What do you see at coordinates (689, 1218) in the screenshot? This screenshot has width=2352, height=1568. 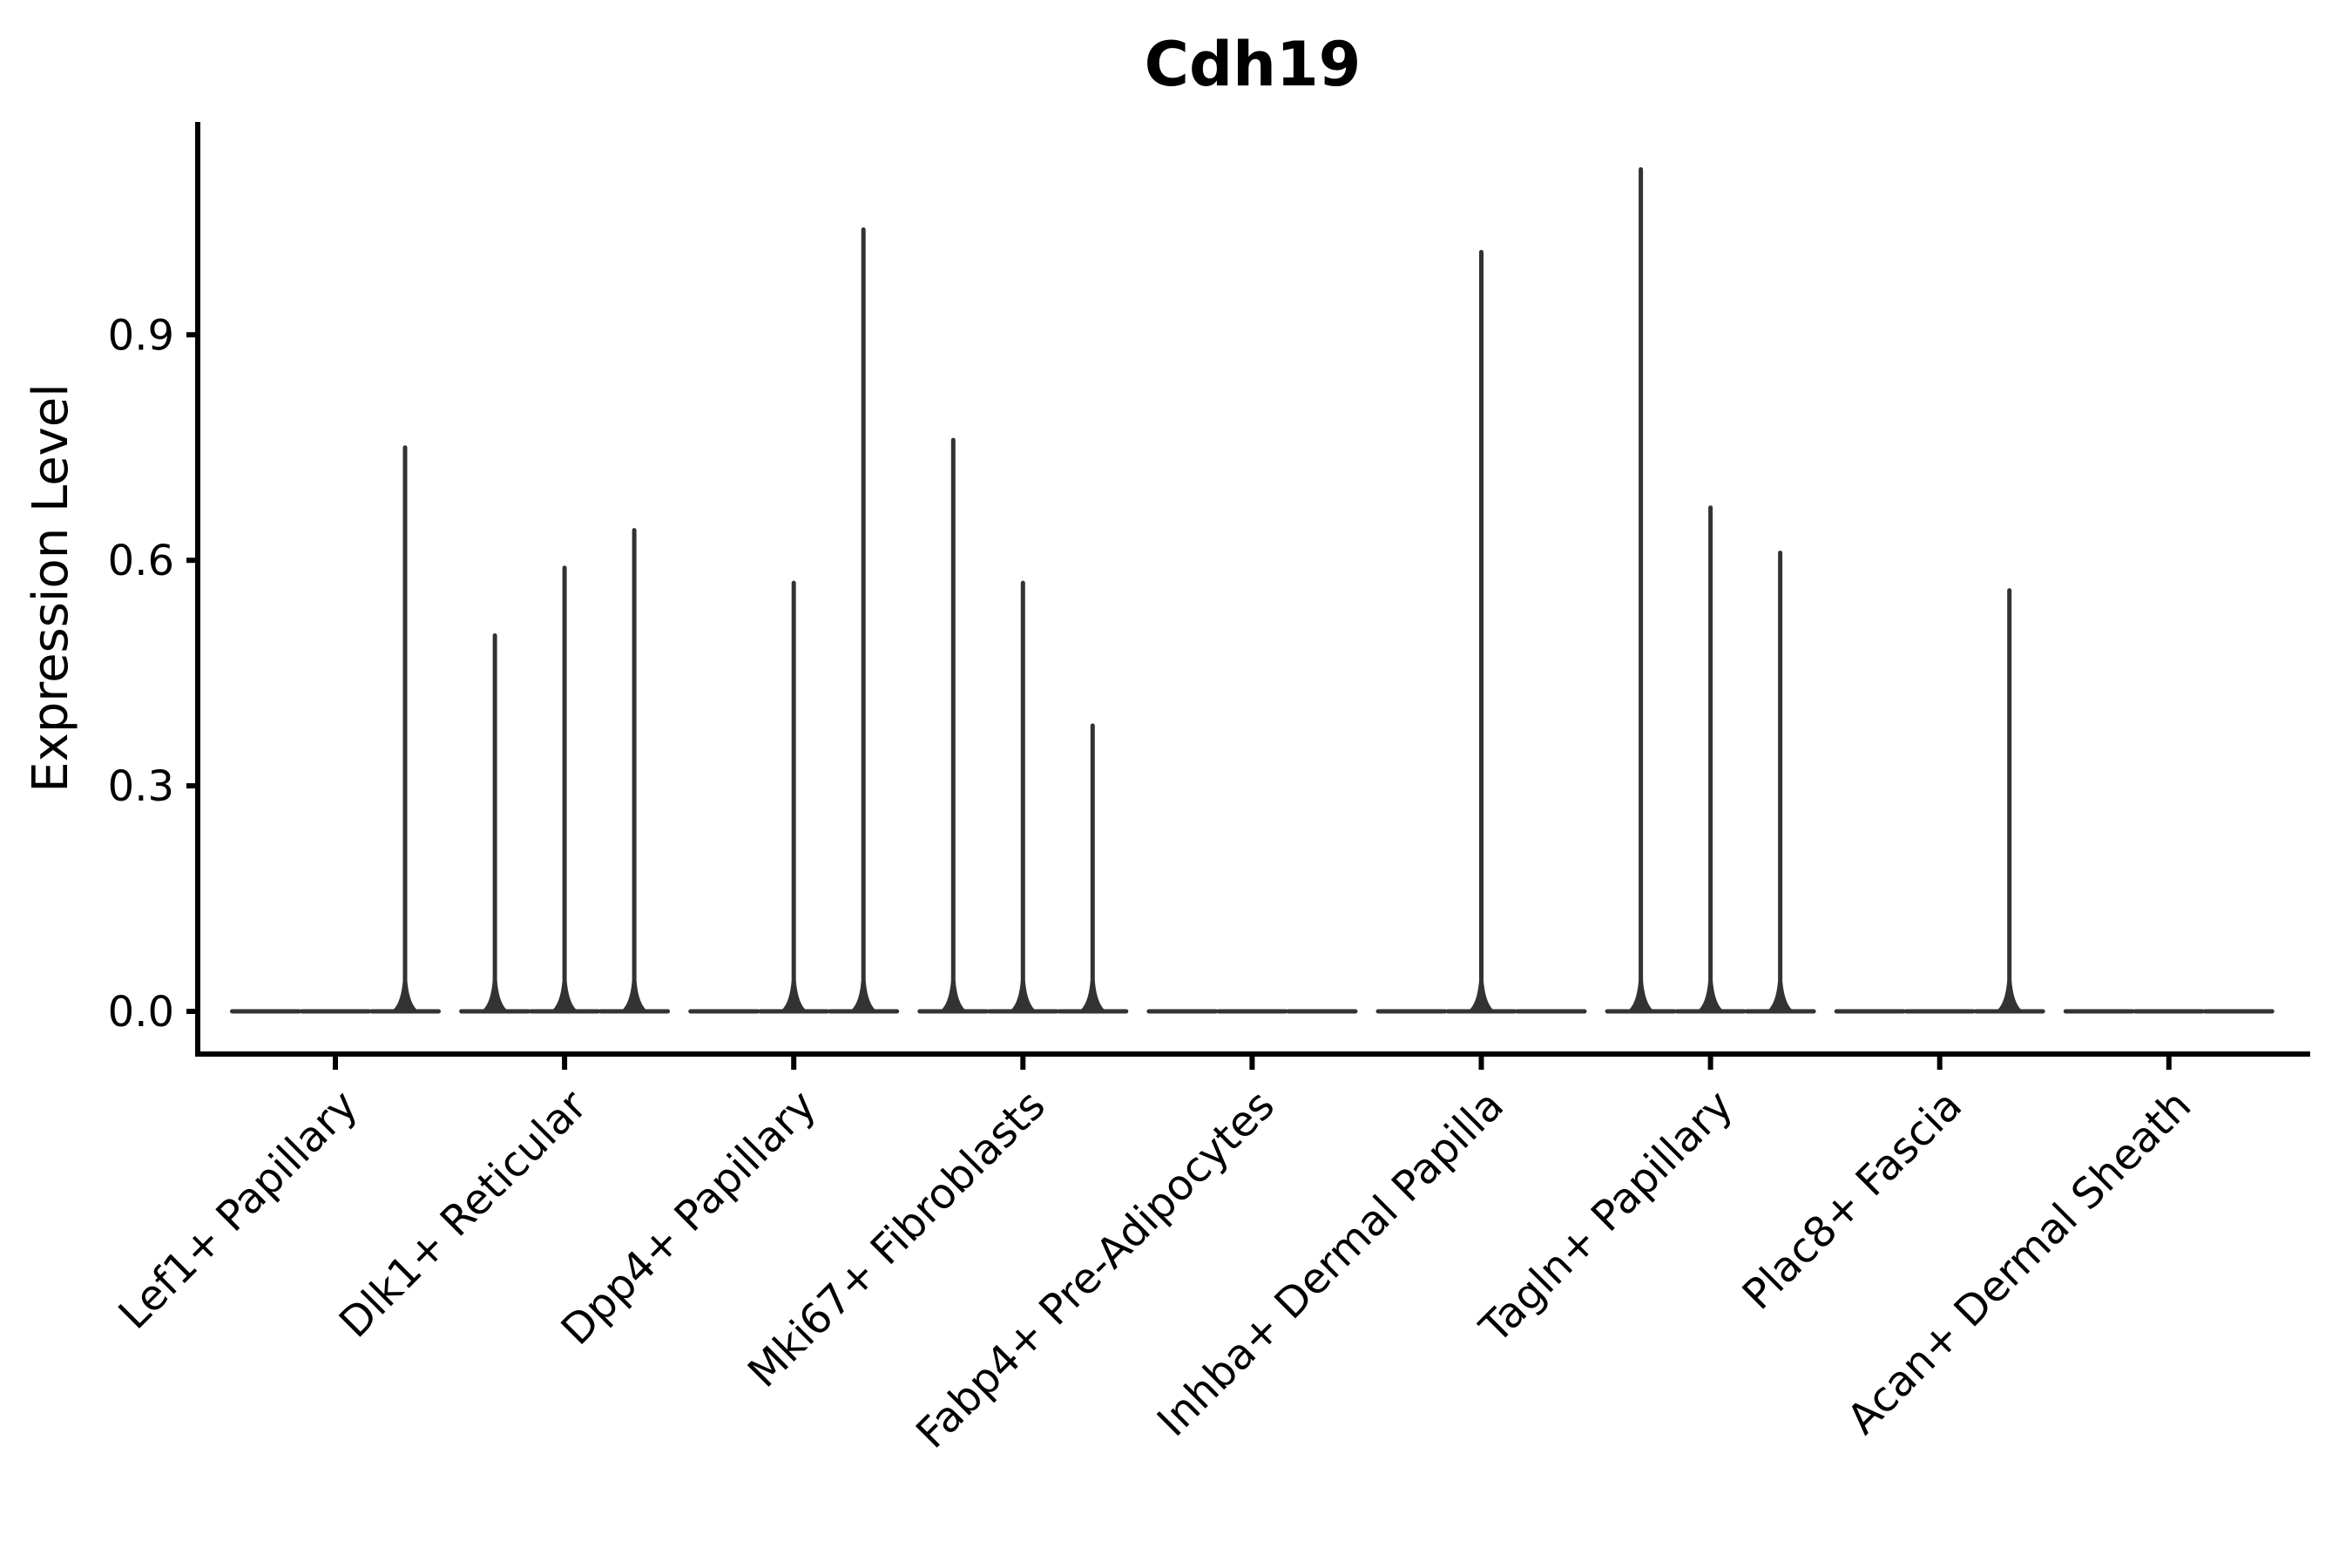 I see `x-tick-label: Dpp4+ Papillary` at bounding box center [689, 1218].